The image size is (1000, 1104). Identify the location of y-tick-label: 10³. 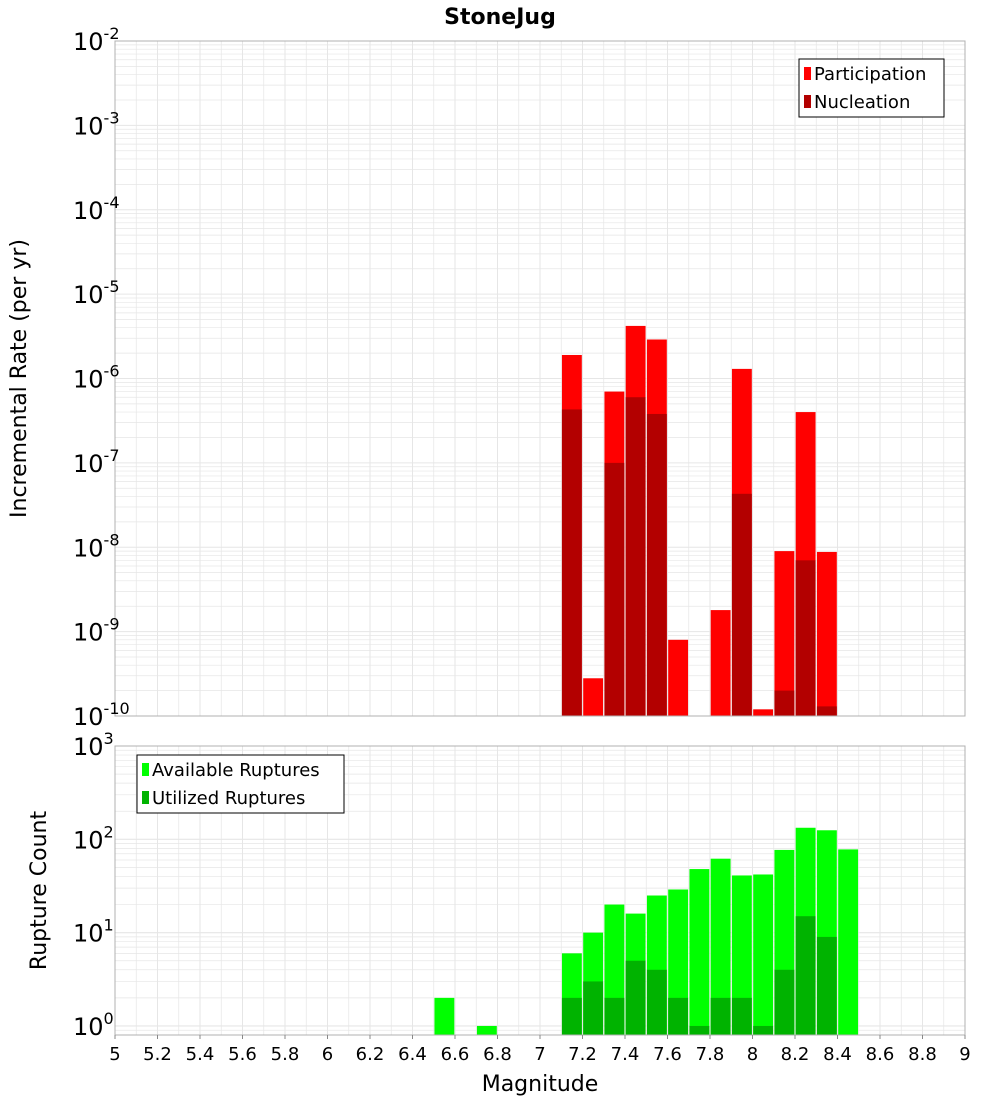
(93, 745).